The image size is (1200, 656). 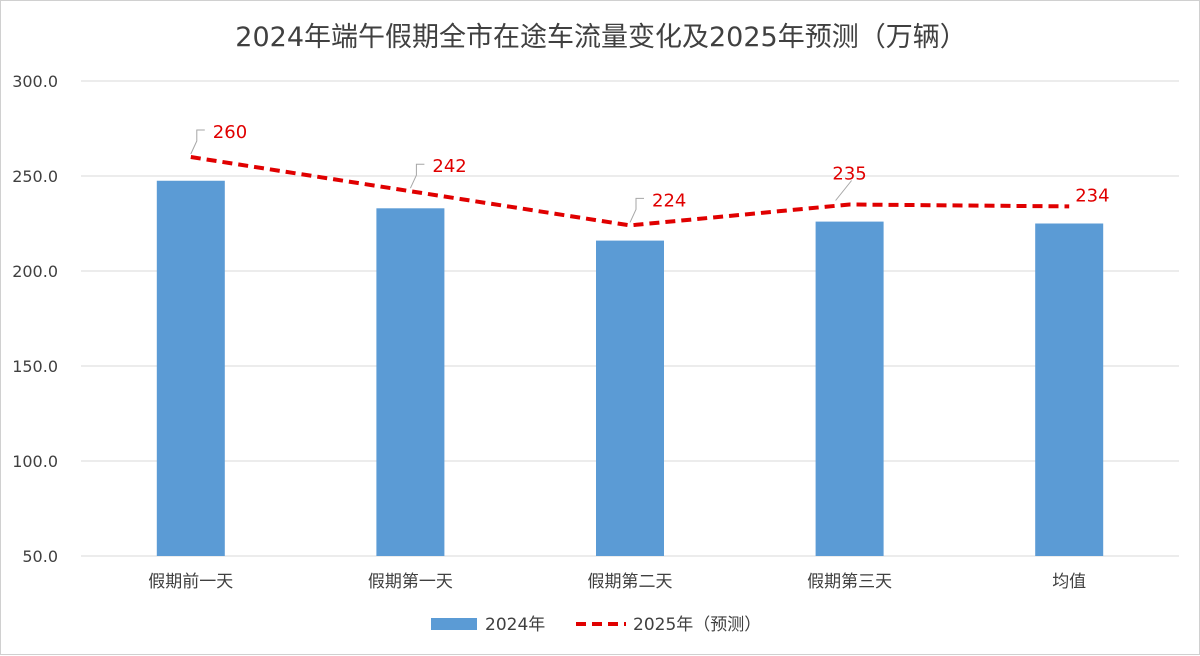 I want to click on legend-swatch-bar, so click(x=454, y=624).